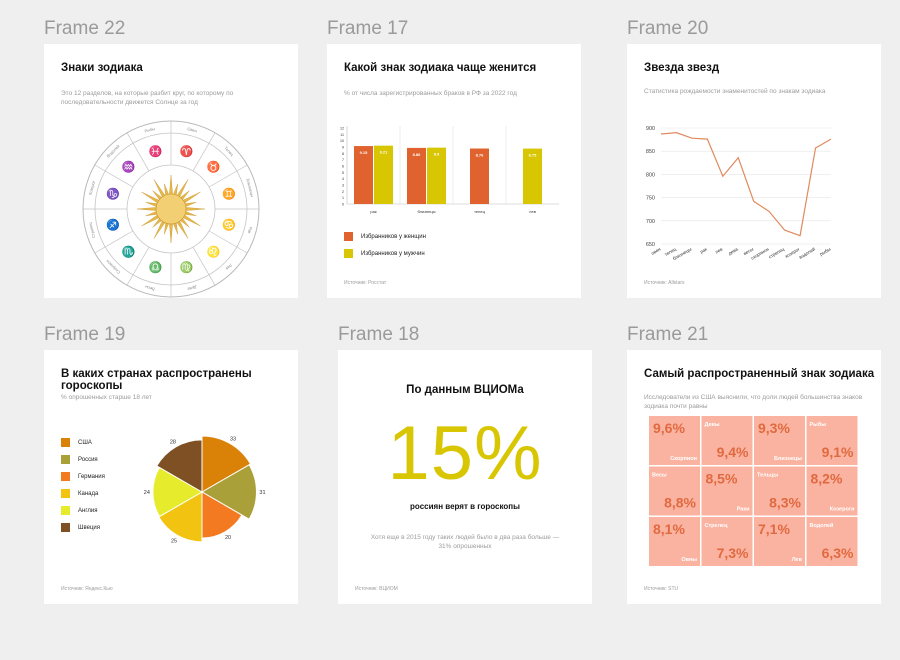 This screenshot has height=660, width=900. Describe the element at coordinates (465, 506) in the screenshot. I see `big-number-caption: россиян верят в гороскопы` at that location.